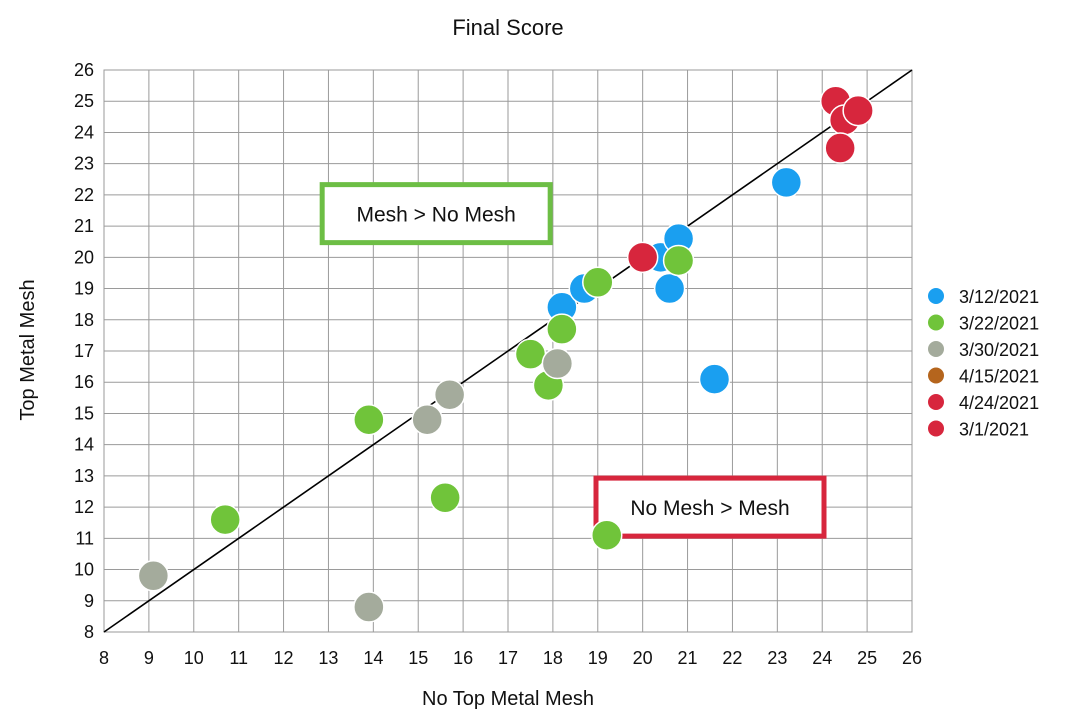 The height and width of the screenshot is (717, 1078). Describe the element at coordinates (643, 658) in the screenshot. I see `x-tick-label: 20` at that location.